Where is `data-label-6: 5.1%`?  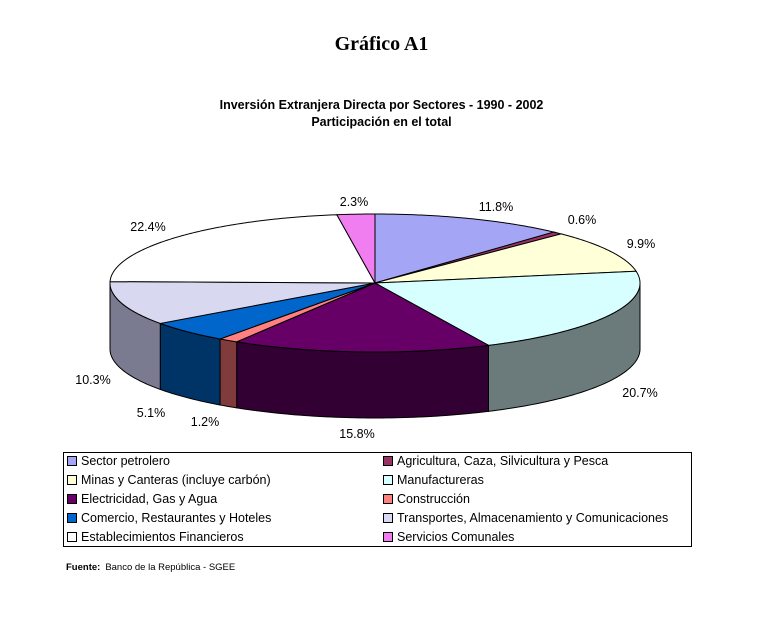
data-label-6: 5.1% is located at coordinates (151, 413).